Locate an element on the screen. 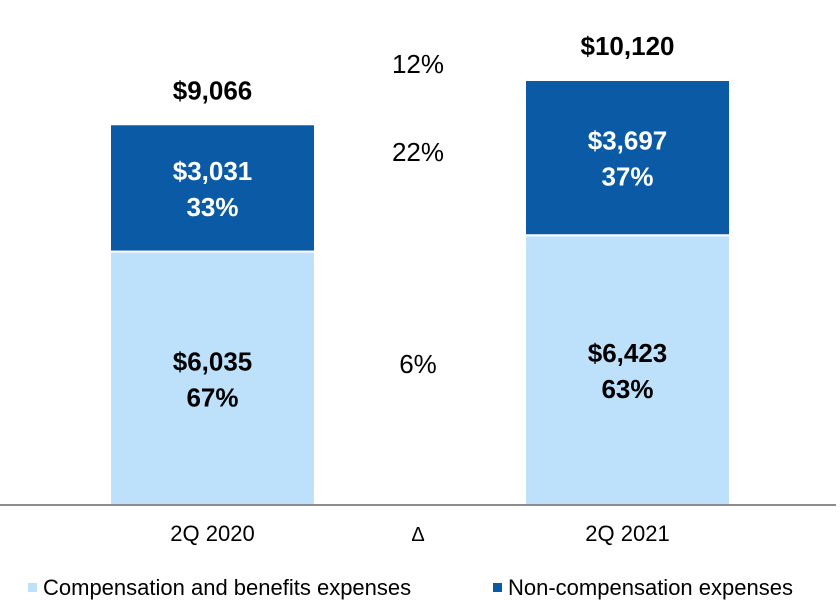 The width and height of the screenshot is (840, 609). legend-swatch-noncomp is located at coordinates (497, 587).